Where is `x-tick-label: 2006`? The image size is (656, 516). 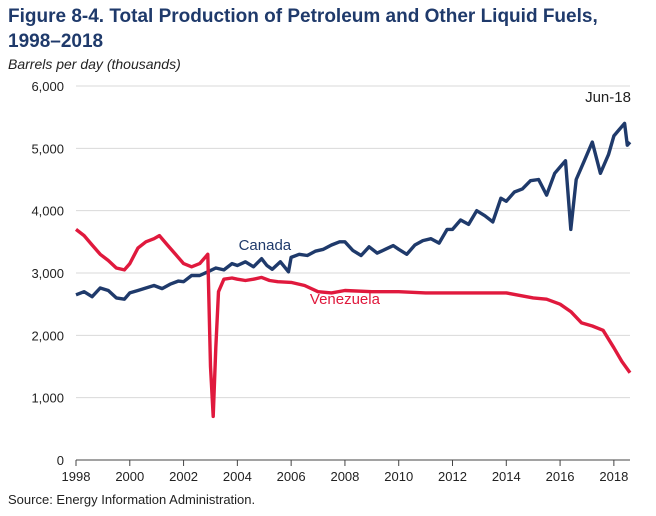
x-tick-label: 2006 is located at coordinates (291, 476).